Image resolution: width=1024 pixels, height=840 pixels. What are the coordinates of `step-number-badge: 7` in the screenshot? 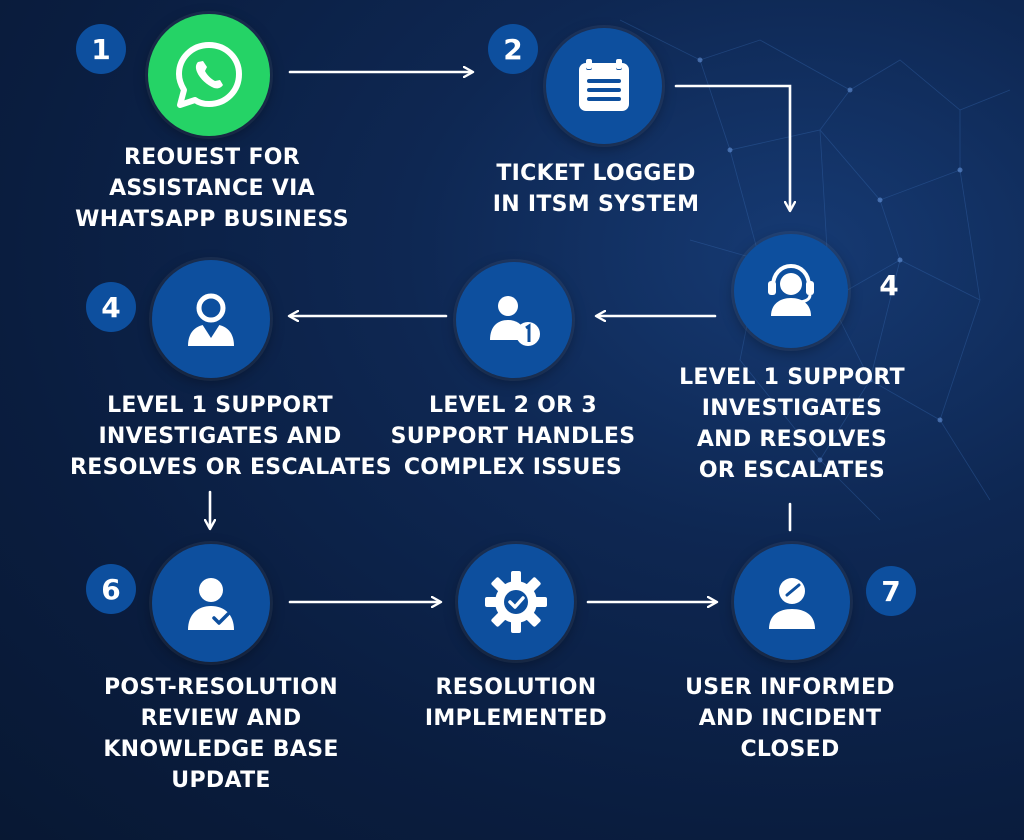 It's located at (891, 591).